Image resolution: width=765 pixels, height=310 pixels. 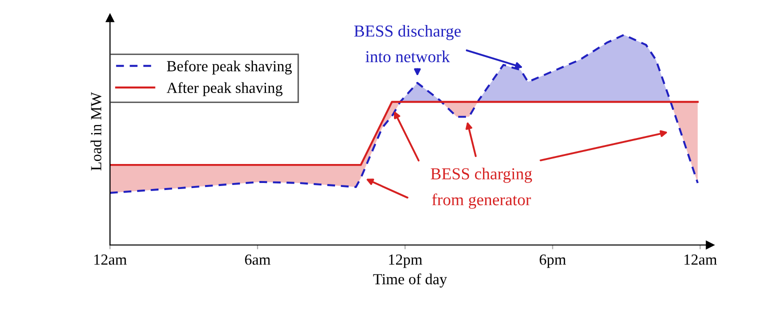 What do you see at coordinates (405, 261) in the screenshot?
I see `x-tick-label: 12pm` at bounding box center [405, 261].